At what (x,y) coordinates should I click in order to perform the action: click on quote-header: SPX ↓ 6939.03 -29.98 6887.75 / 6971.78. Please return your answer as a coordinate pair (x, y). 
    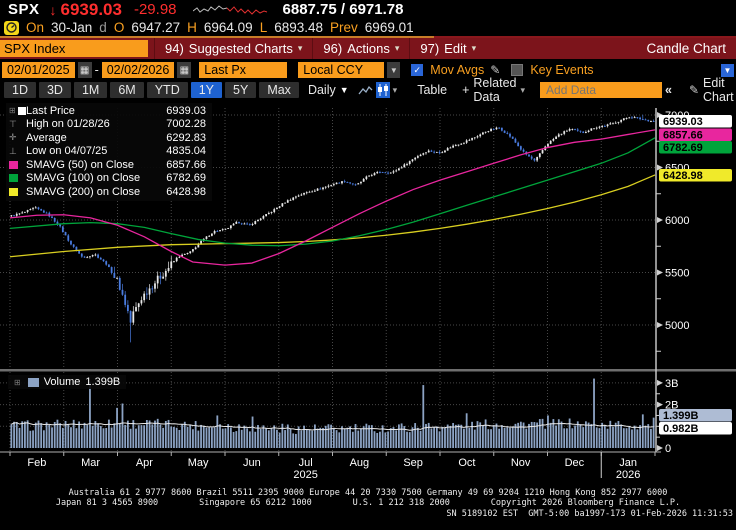
    Looking at the image, I should click on (368, 9).